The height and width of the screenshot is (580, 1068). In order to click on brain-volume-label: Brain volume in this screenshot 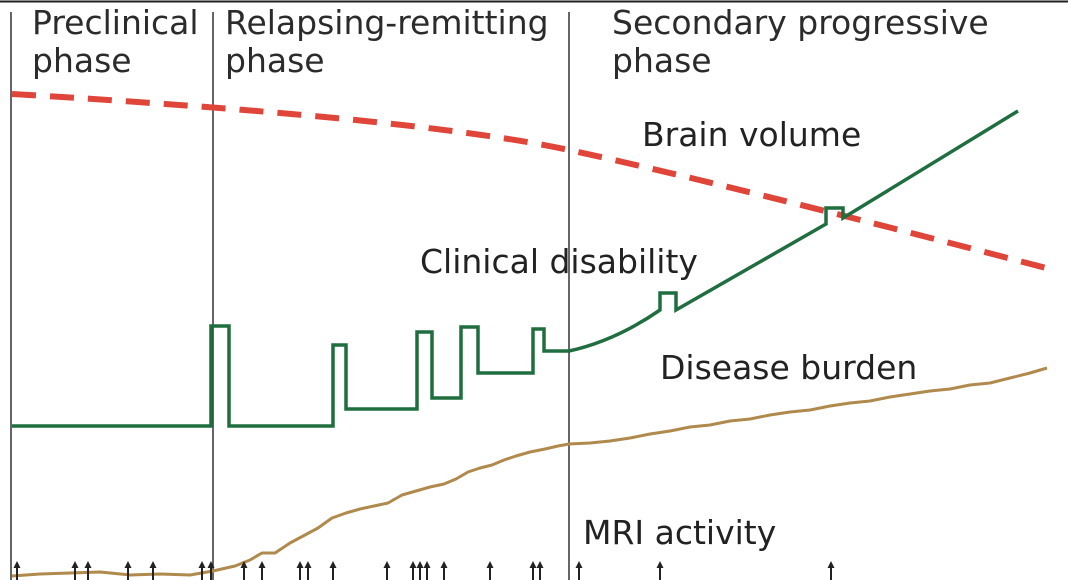, I will do `click(752, 134)`.